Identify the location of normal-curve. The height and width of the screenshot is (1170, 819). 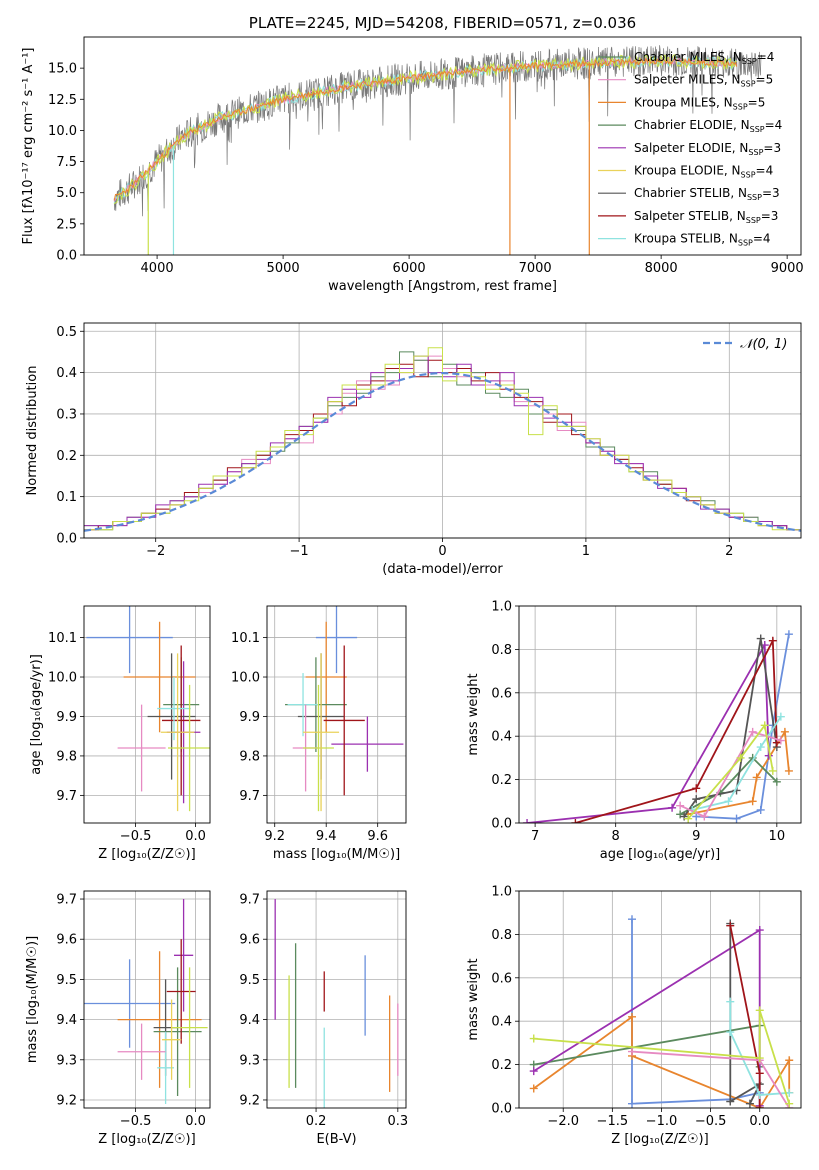
(442, 451).